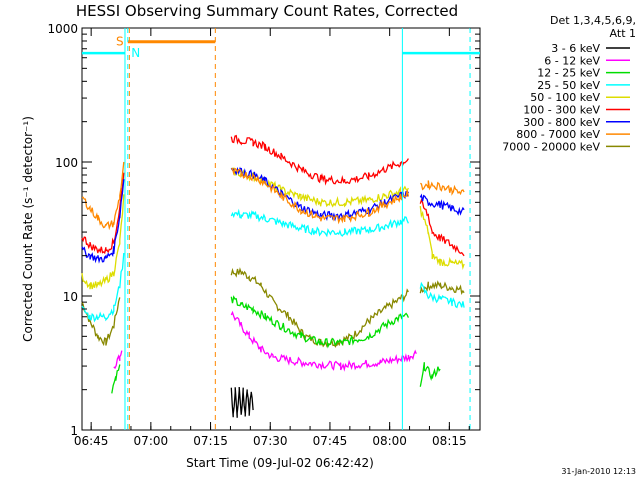 The image size is (640, 480). I want to click on series-300-800-kev, so click(273, 215).